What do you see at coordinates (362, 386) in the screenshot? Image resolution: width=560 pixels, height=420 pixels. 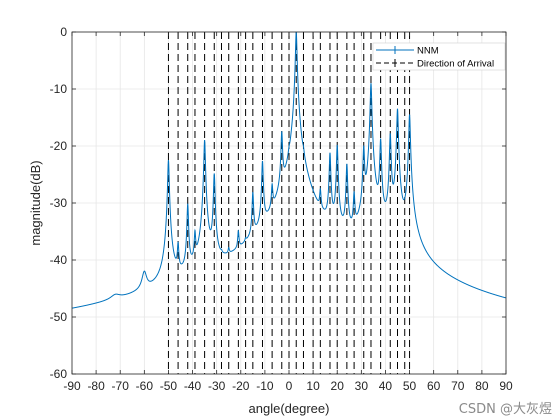 I see `x-tick-label: 30` at bounding box center [362, 386].